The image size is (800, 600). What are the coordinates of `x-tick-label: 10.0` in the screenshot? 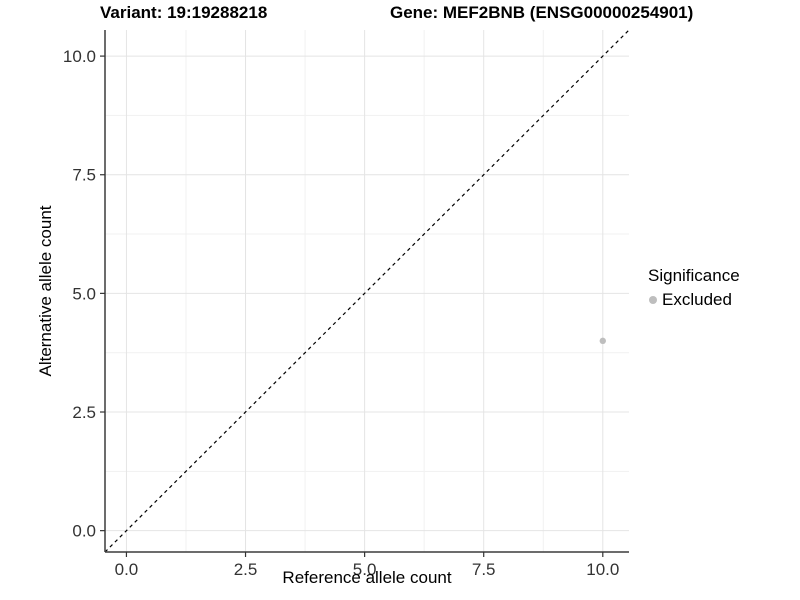 It's located at (602, 569).